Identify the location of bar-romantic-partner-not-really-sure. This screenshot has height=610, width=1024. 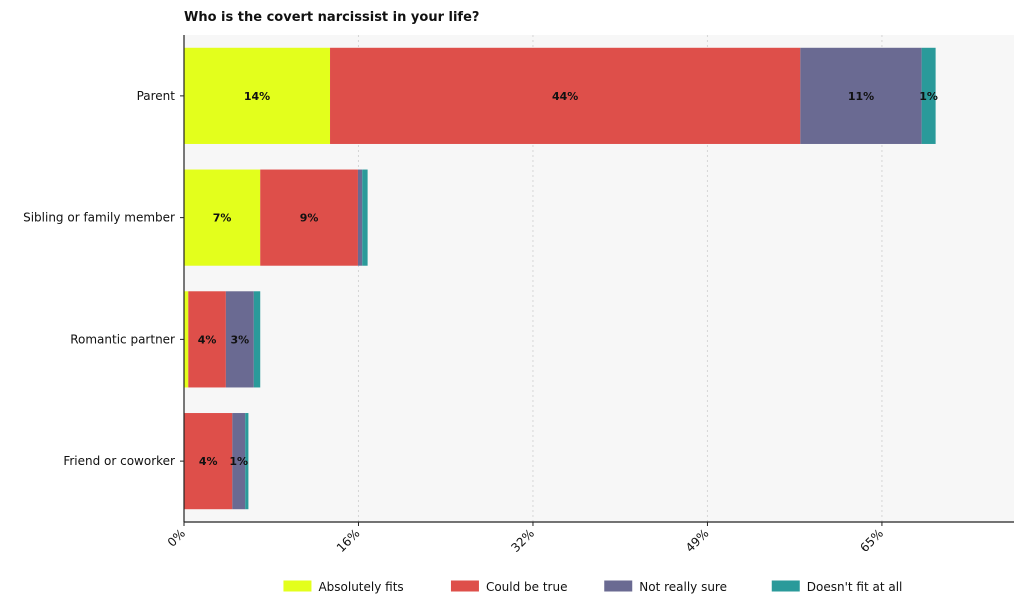
(239, 339).